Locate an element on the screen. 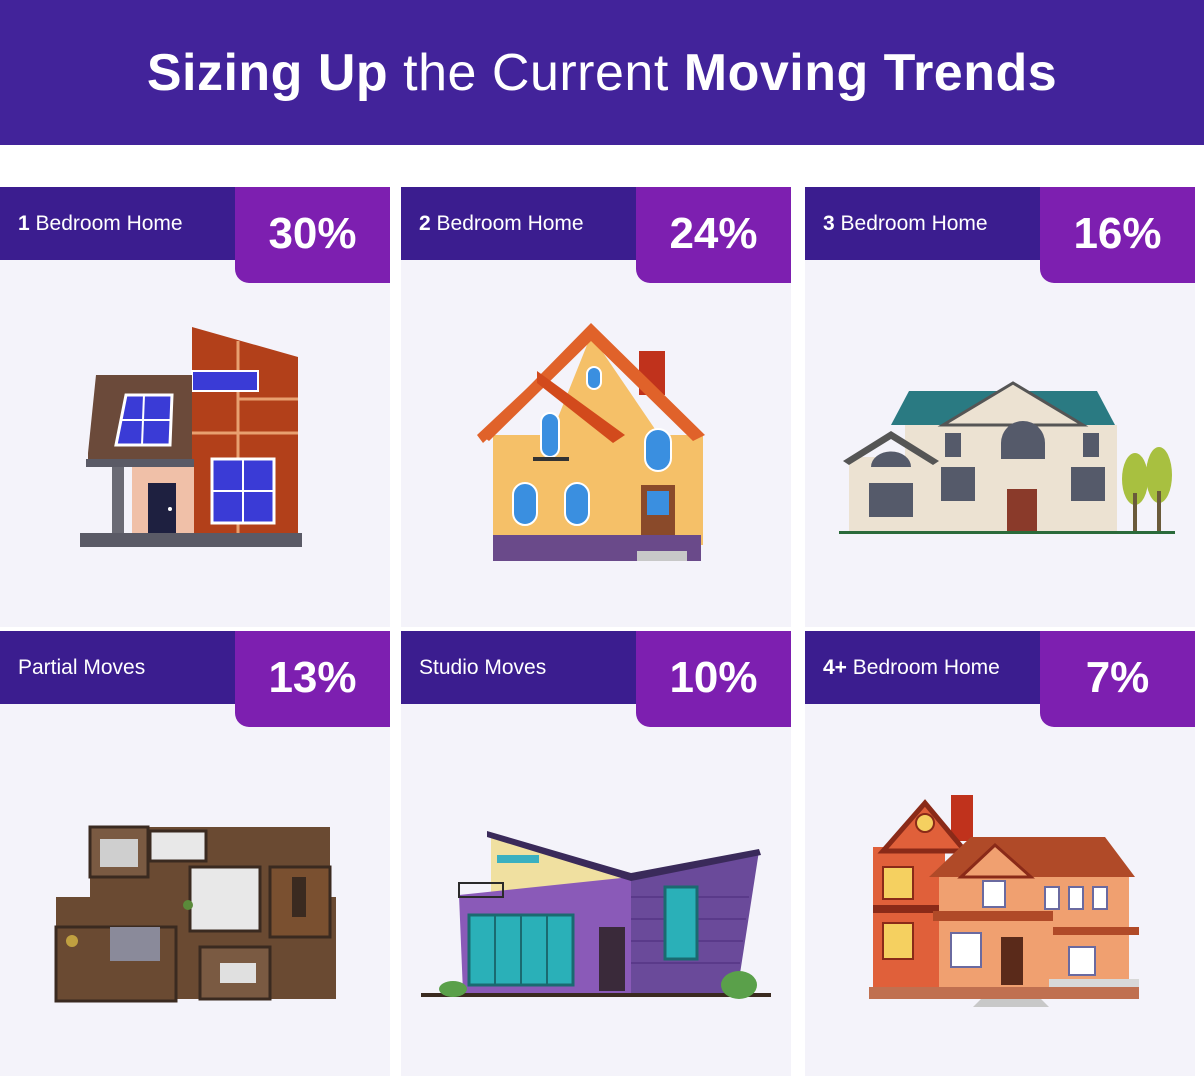  title-part-3: Moving Trends is located at coordinates (870, 72).